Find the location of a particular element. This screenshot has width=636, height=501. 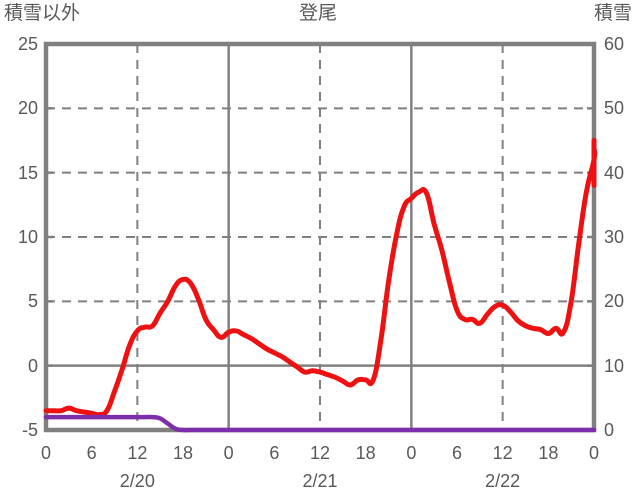

right-axis-tick-label: 60 is located at coordinates (614, 44).